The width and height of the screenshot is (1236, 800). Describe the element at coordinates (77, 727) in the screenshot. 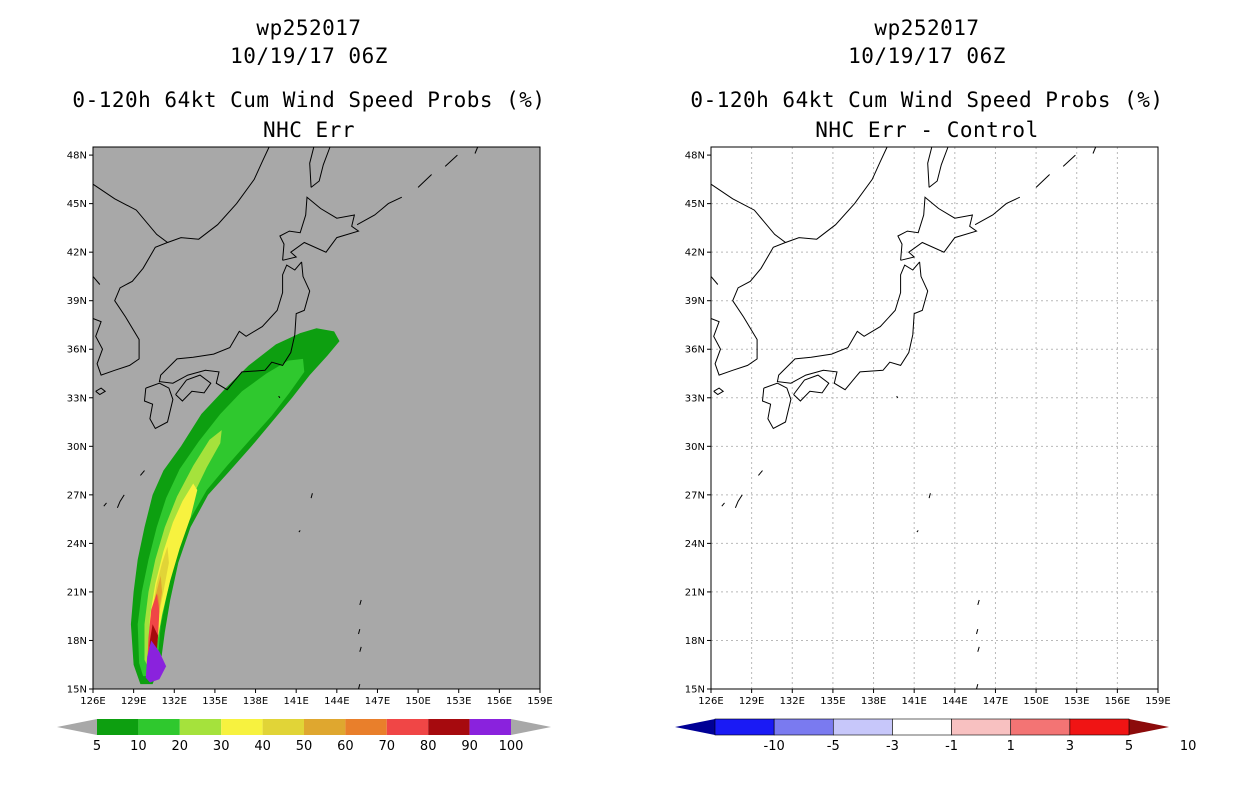

I see `colorbar-low-arrow` at that location.